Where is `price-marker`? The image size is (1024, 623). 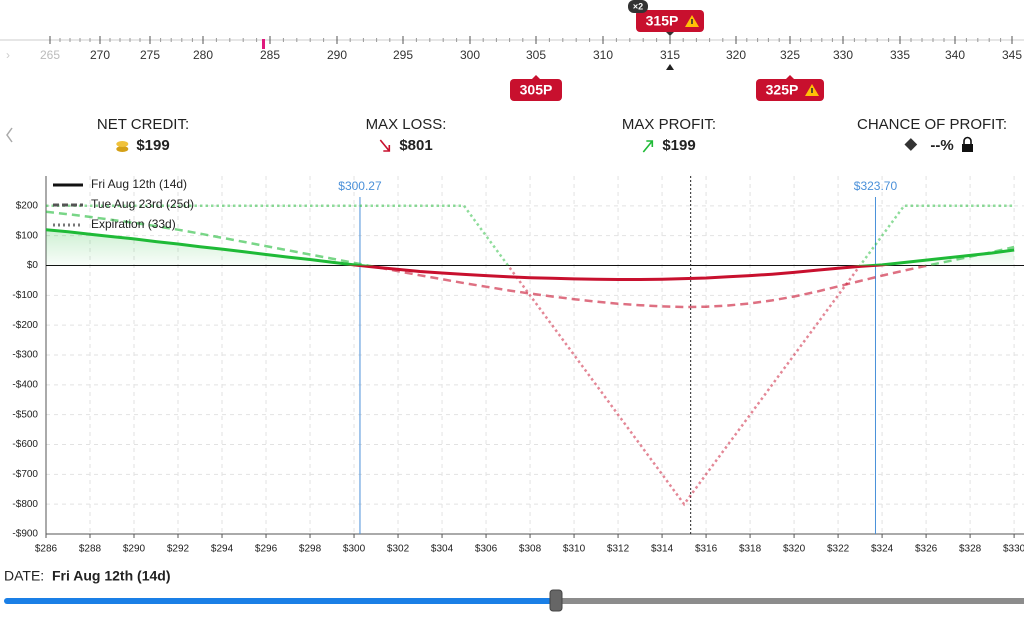 price-marker is located at coordinates (263, 44).